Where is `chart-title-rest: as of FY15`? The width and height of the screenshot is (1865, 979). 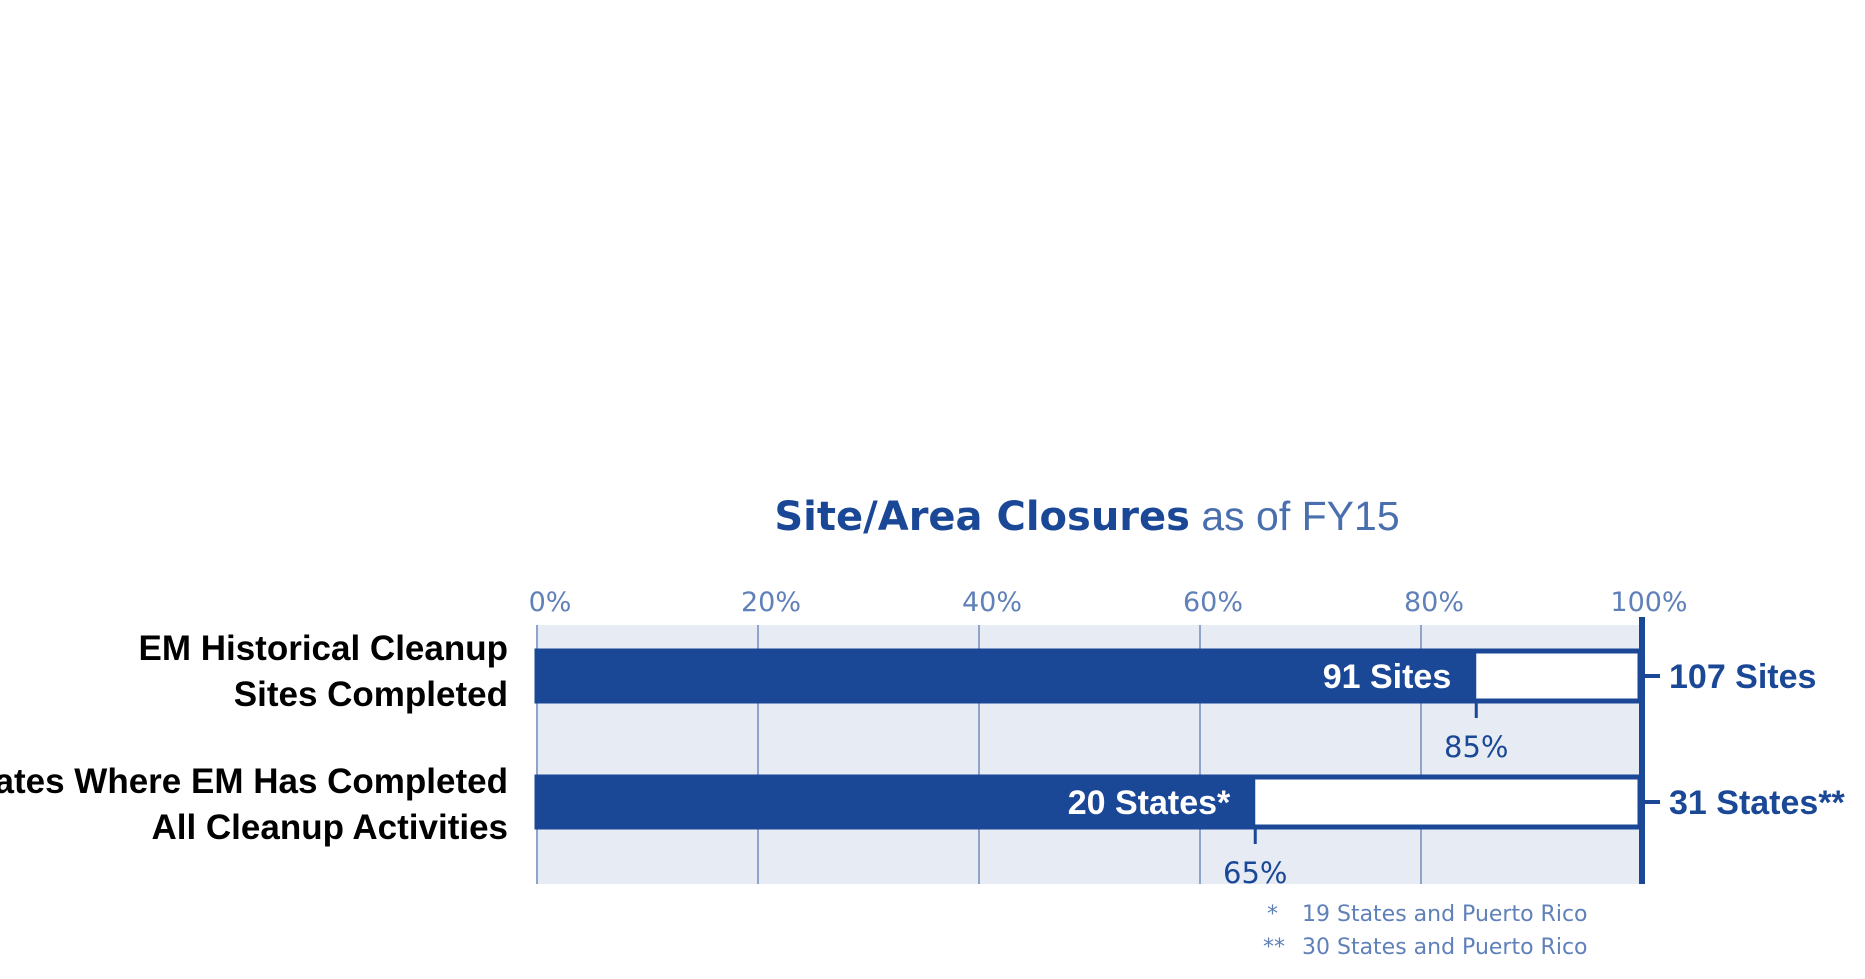
chart-title-rest: as of FY15 is located at coordinates (1295, 516).